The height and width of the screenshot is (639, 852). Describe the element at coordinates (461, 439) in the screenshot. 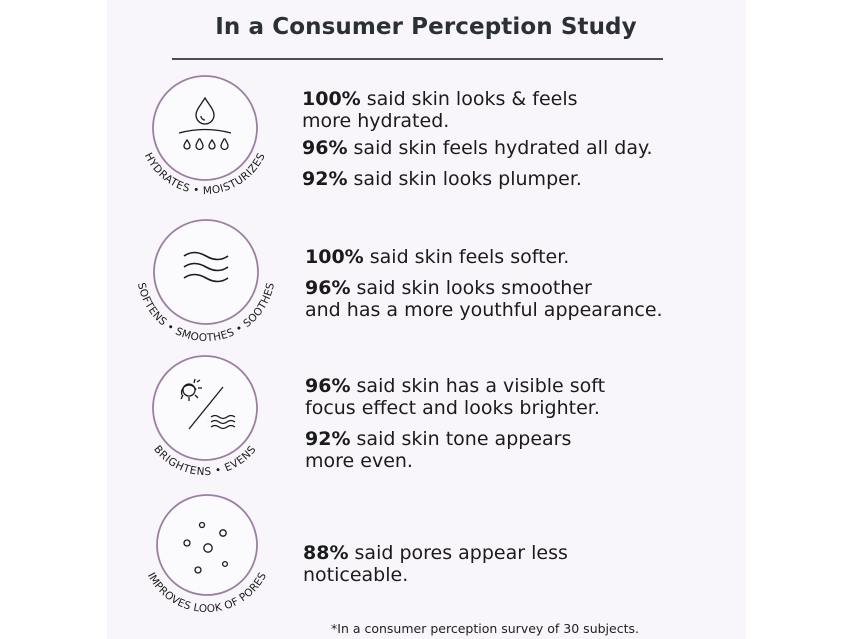

I see `stat-text: said skin tone appears` at that location.